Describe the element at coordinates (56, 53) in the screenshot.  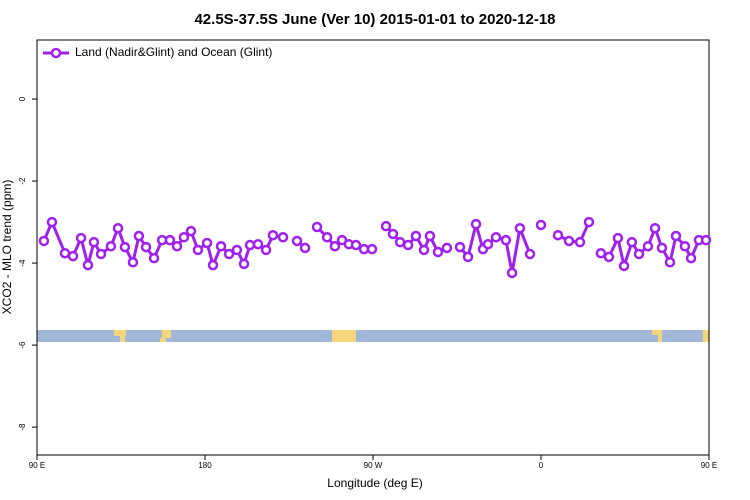
I see `legend-marker` at that location.